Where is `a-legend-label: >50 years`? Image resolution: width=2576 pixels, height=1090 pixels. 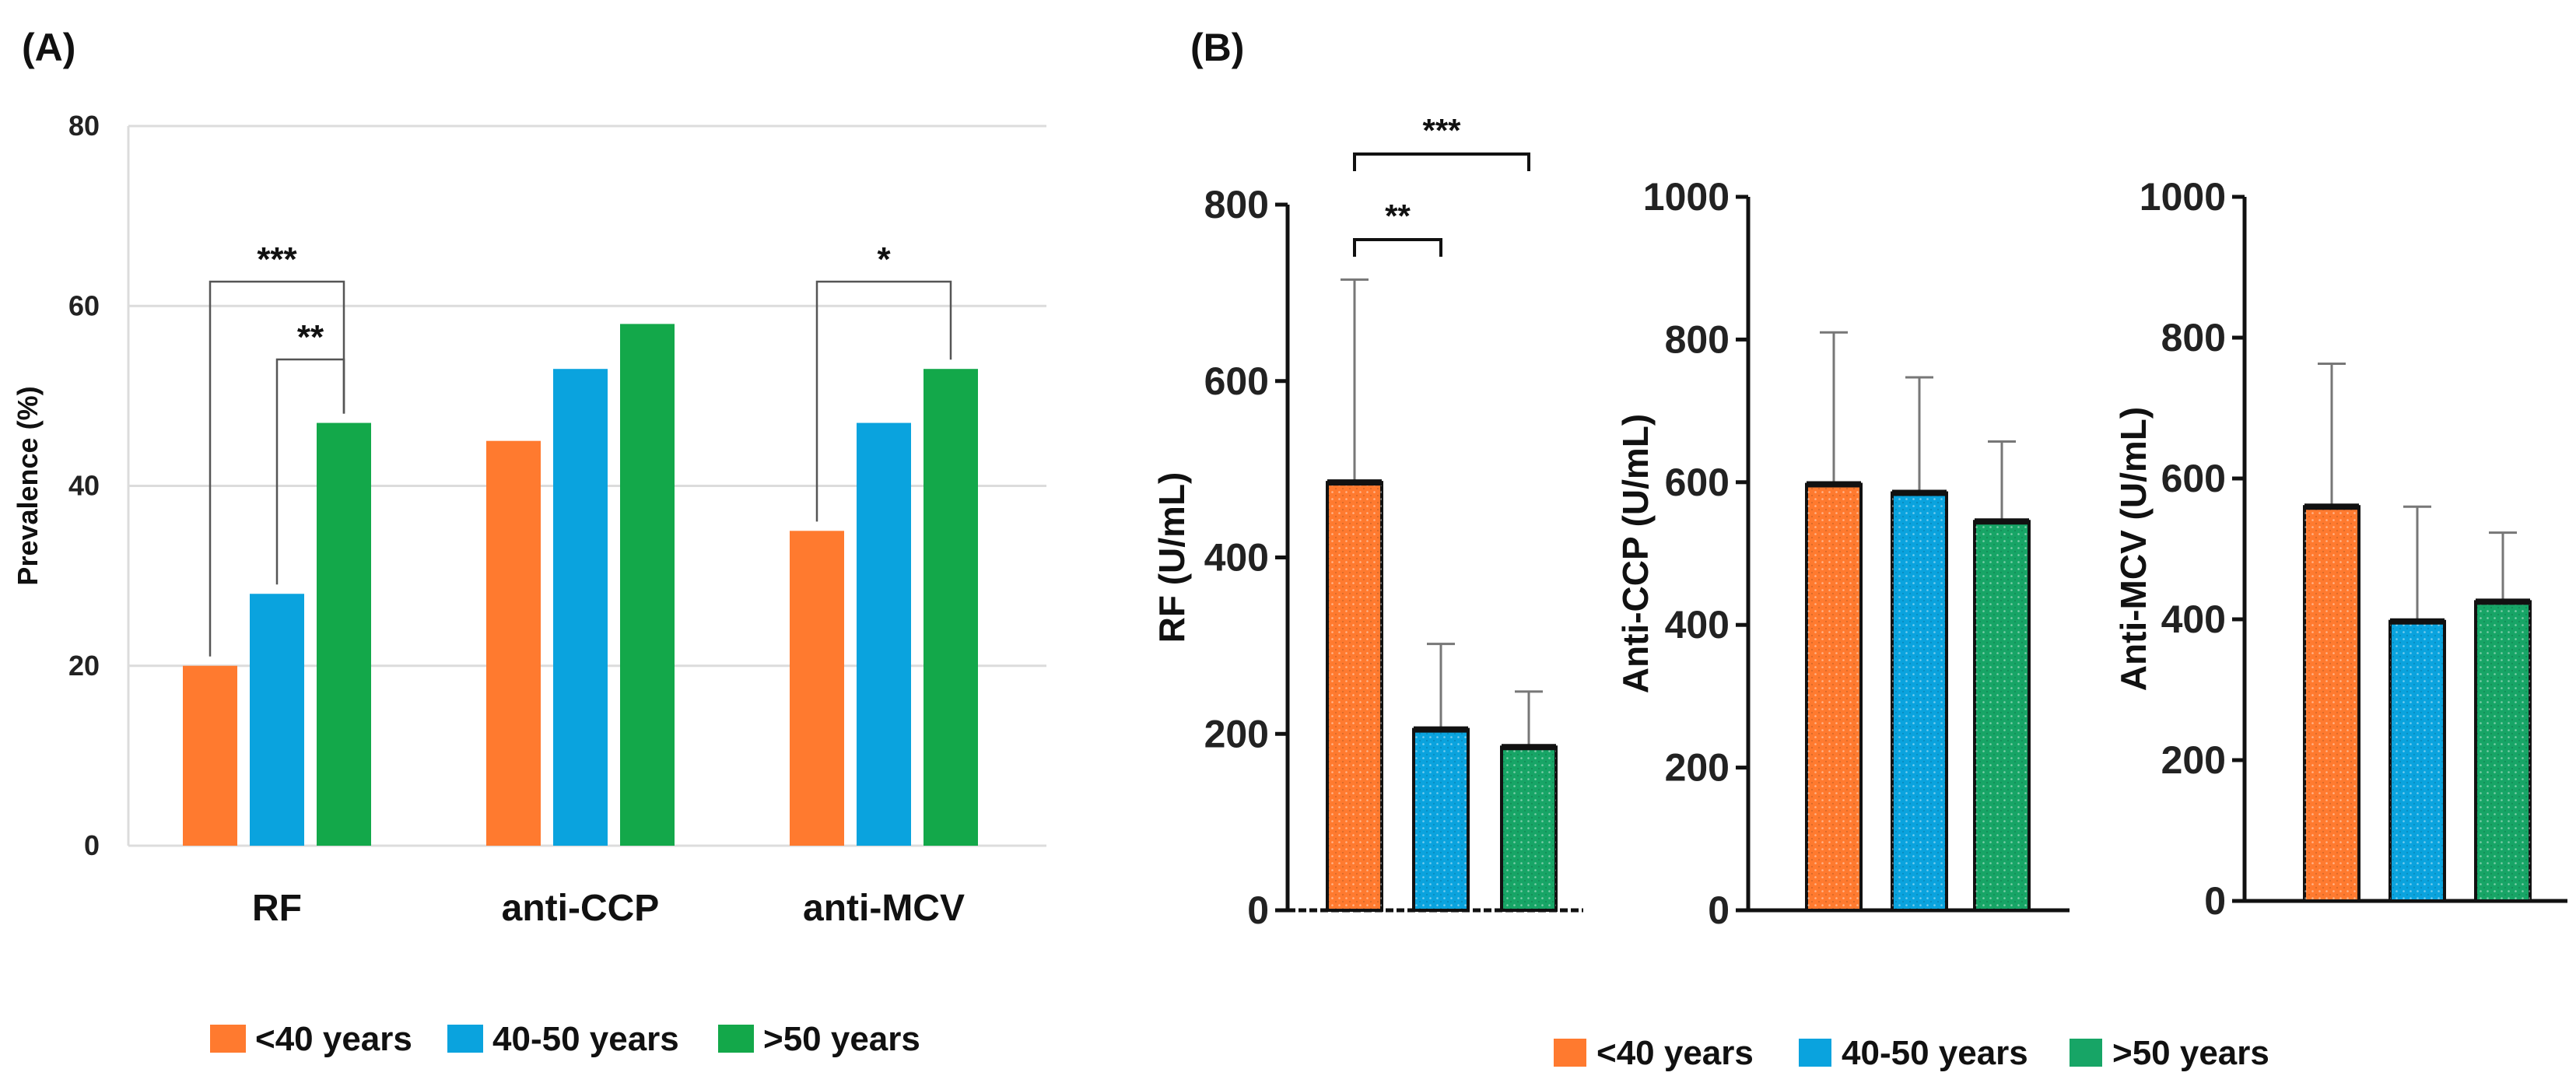 a-legend-label: >50 years is located at coordinates (841, 1039).